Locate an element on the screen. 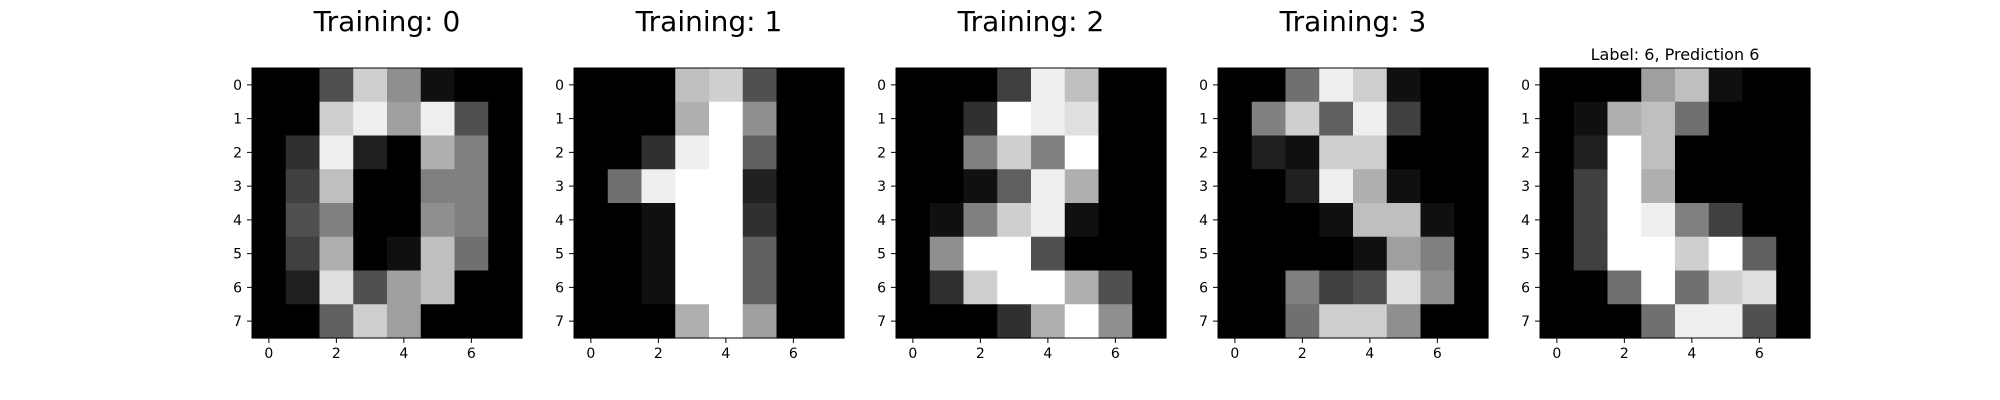 This screenshot has width=2000, height=400. y-tick-label: 0 is located at coordinates (1525, 86).